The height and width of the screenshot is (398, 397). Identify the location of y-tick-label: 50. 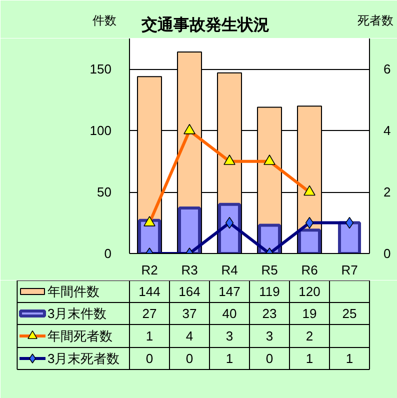
(104, 192).